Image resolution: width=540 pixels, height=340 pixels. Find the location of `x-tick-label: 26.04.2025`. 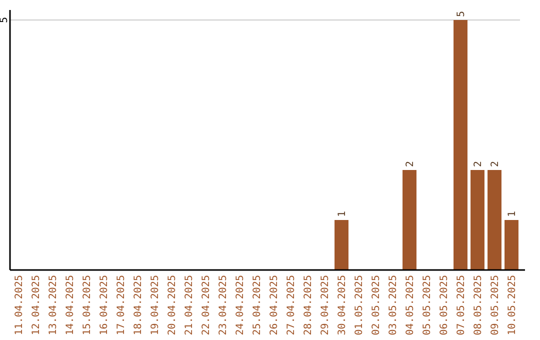

x-tick-label: 26.04.2025 is located at coordinates (274, 305).